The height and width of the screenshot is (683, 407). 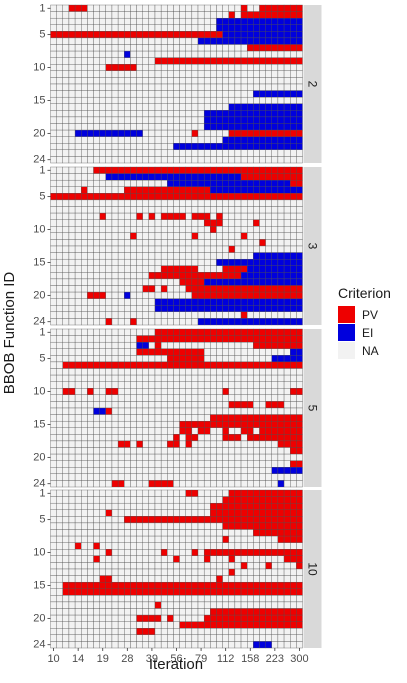 What do you see at coordinates (176, 664) in the screenshot?
I see `x-axis-label: Iteration` at bounding box center [176, 664].